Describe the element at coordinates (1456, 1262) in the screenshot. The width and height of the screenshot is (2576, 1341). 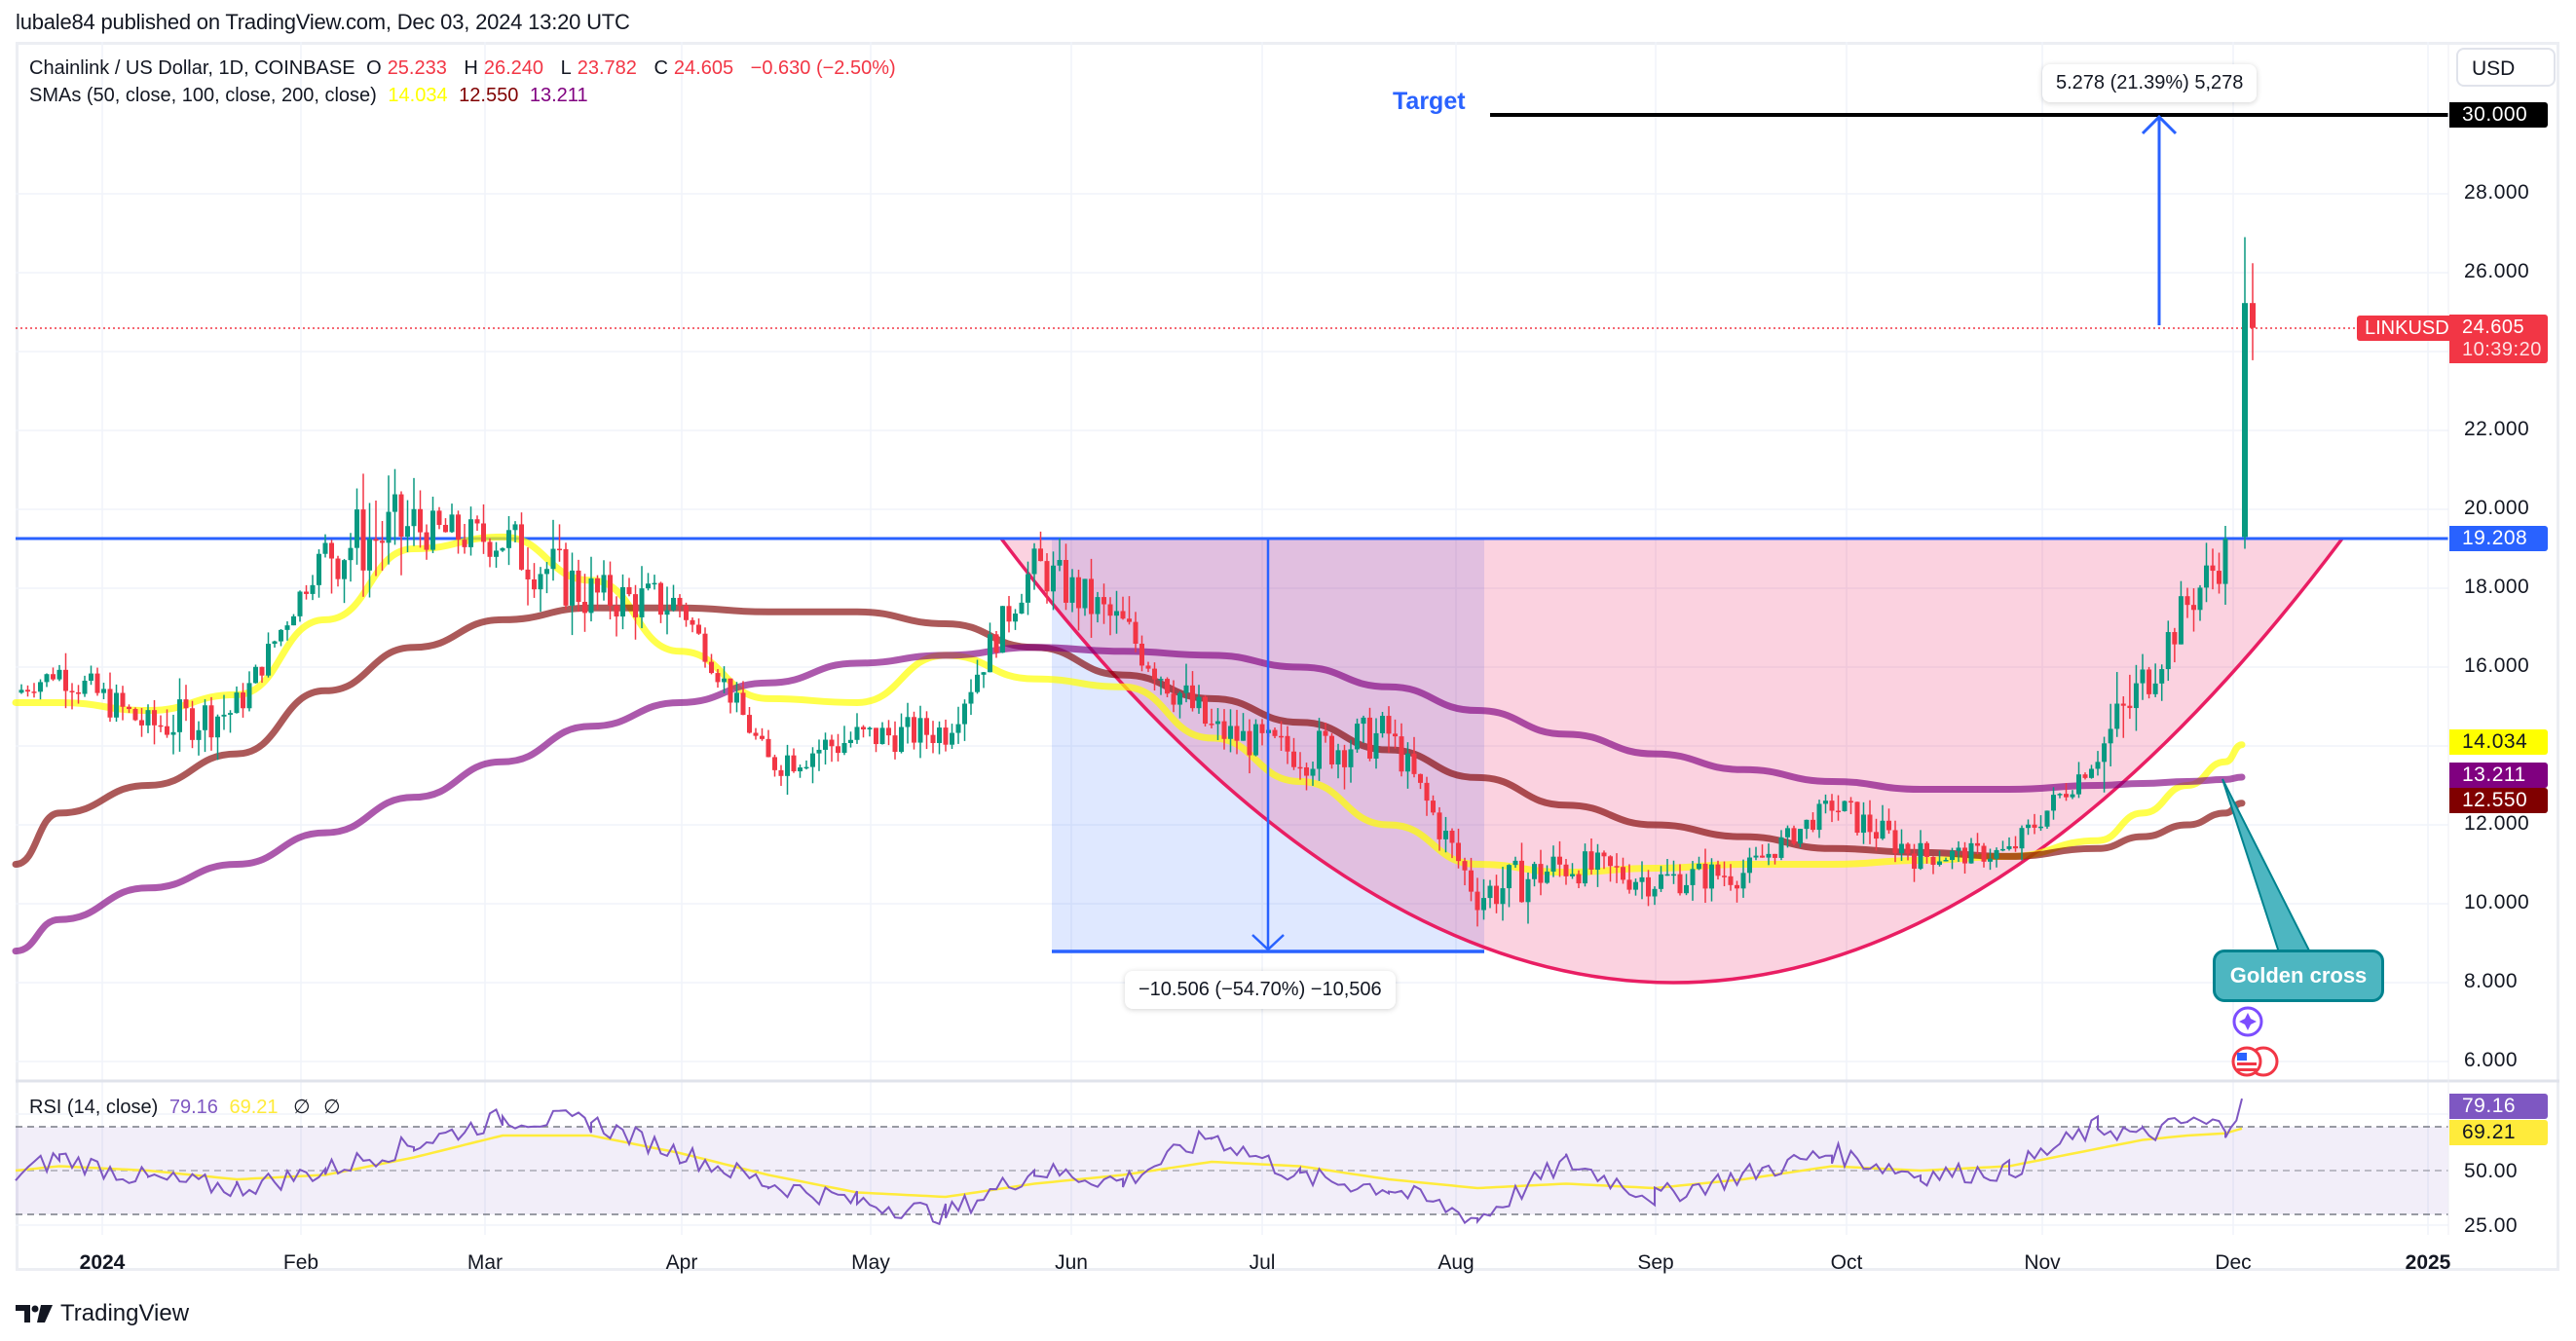
I see `time-axis-label: Aug` at that location.